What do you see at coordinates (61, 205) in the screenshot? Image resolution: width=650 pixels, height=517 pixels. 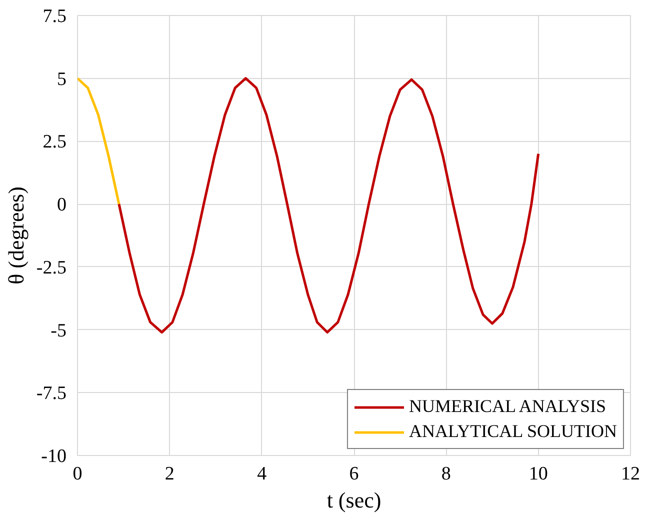 I see `y-tick-label: 0` at bounding box center [61, 205].